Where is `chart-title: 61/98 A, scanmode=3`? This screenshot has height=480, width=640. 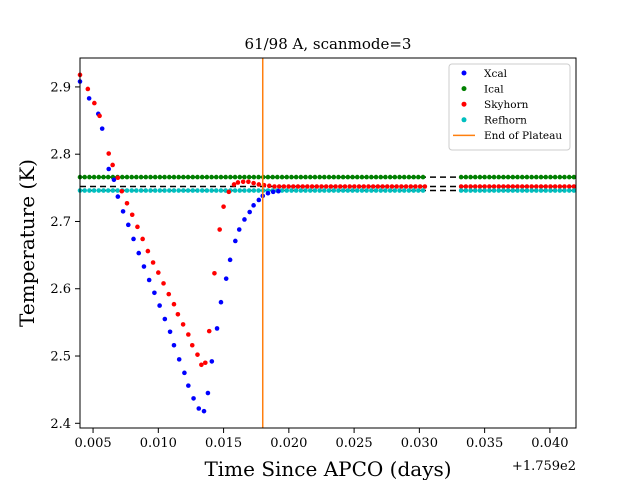 chart-title: 61/98 A, scanmode=3 is located at coordinates (328, 44).